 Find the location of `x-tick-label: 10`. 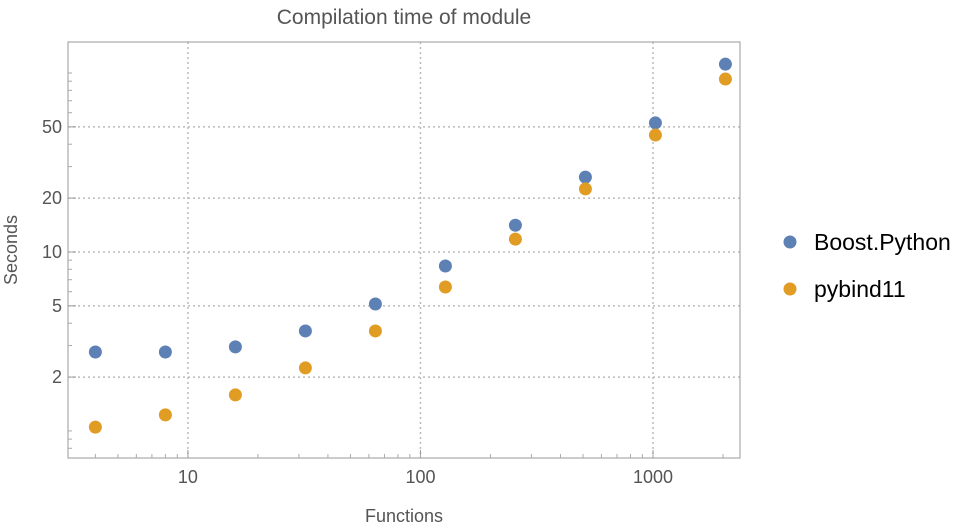

x-tick-label: 10 is located at coordinates (188, 477).